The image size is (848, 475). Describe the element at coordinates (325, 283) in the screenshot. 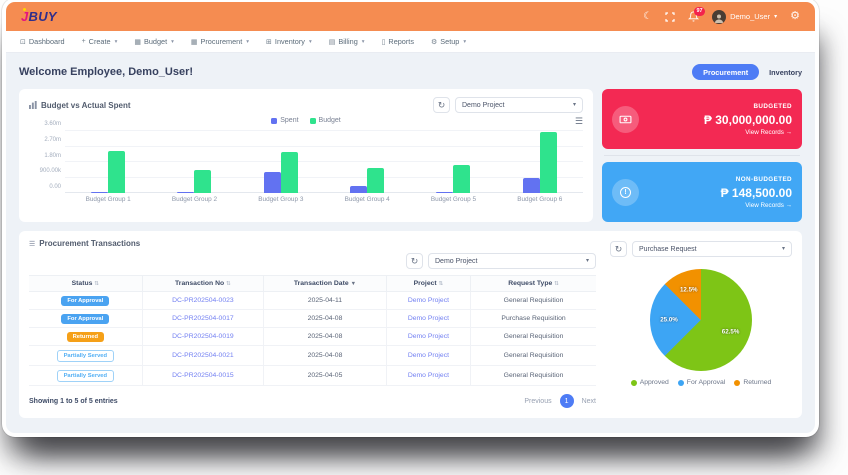

I see `column-header-transaction-date: Transaction Date ▼` at that location.